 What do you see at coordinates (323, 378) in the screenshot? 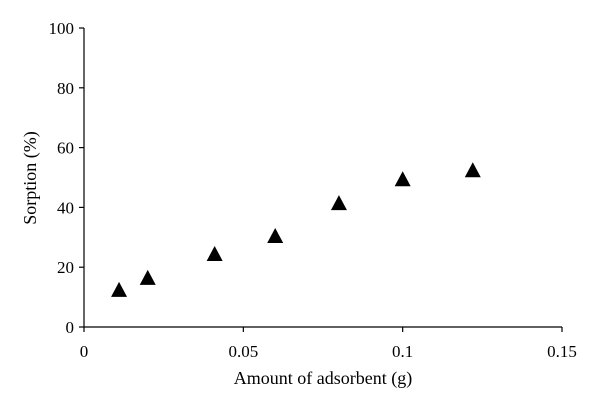
I see `x-axis-title: Amount of adsorbent (g)` at bounding box center [323, 378].